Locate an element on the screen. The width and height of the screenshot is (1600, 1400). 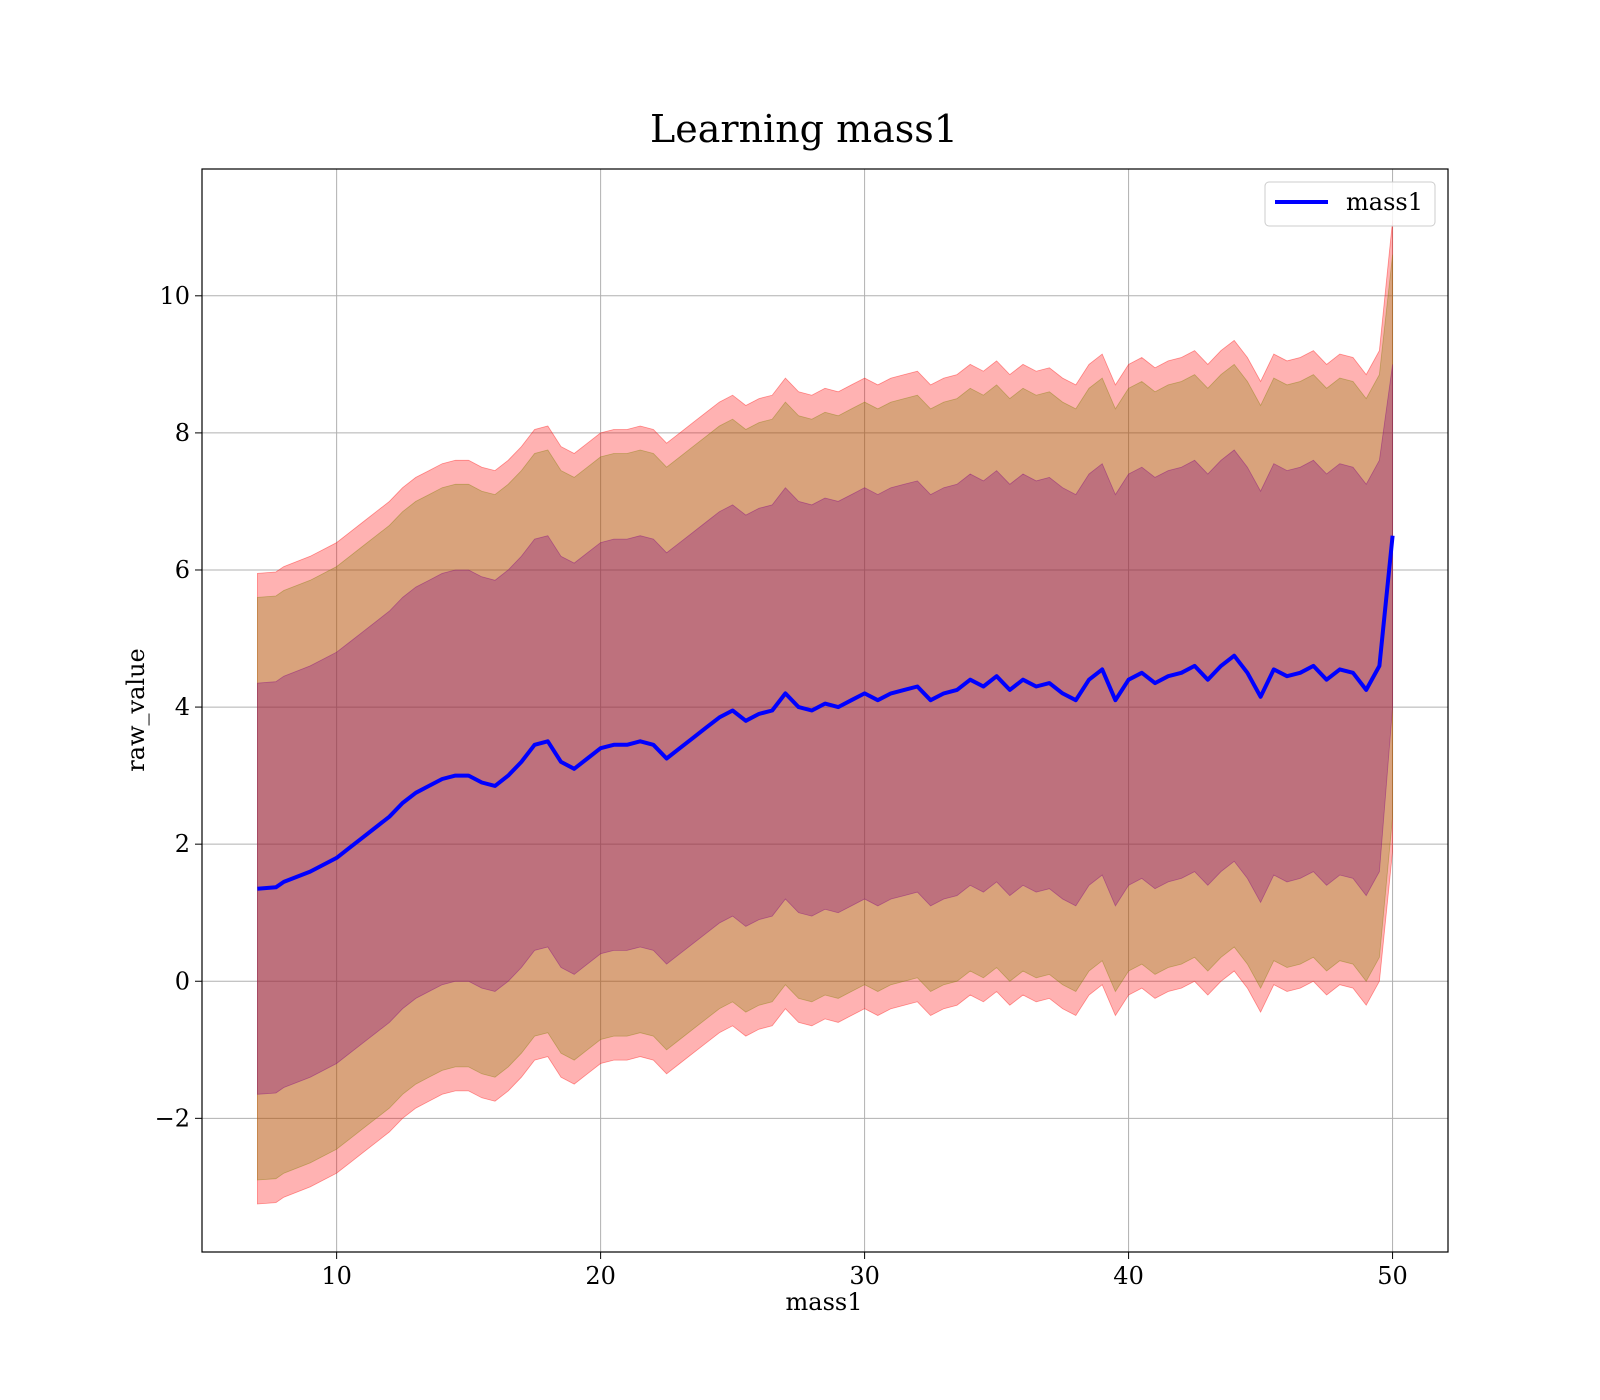
y-tick-label: 8 is located at coordinates (182, 433).